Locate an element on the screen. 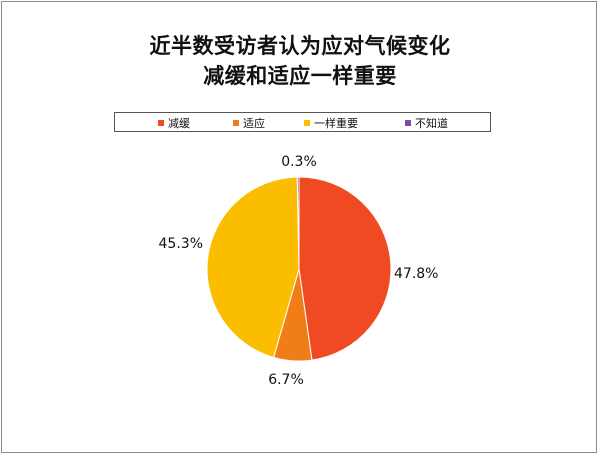 The image size is (600, 456). legend-swatch-equally-important is located at coordinates (307, 123).